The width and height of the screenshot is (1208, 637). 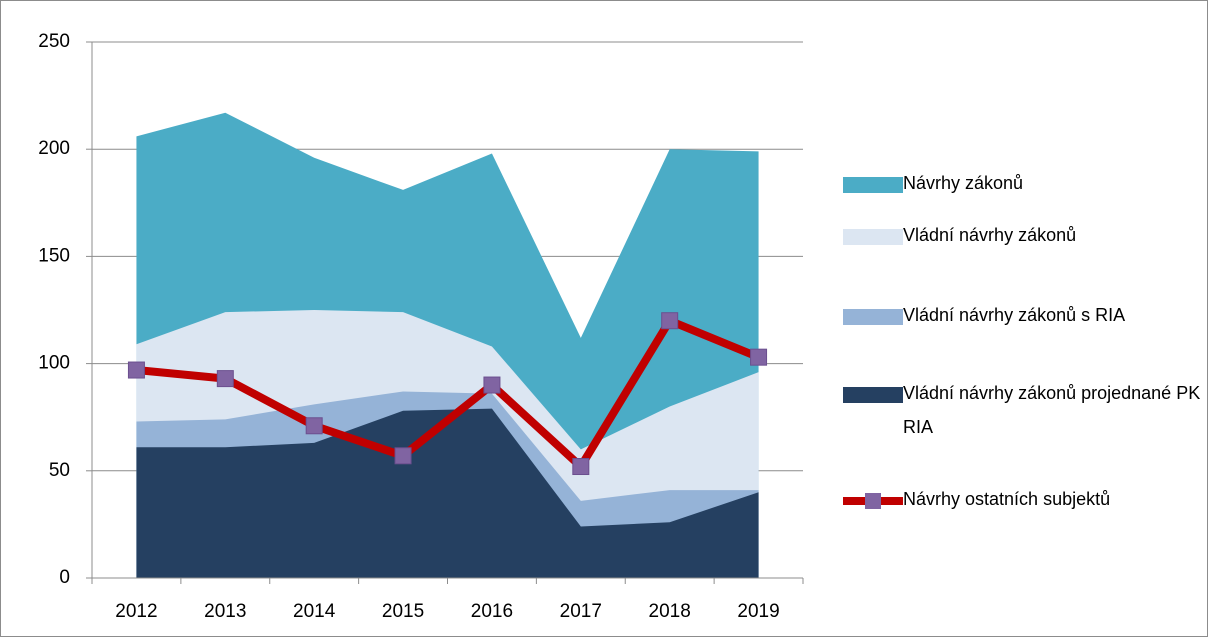 I want to click on legend-marker, so click(x=873, y=501).